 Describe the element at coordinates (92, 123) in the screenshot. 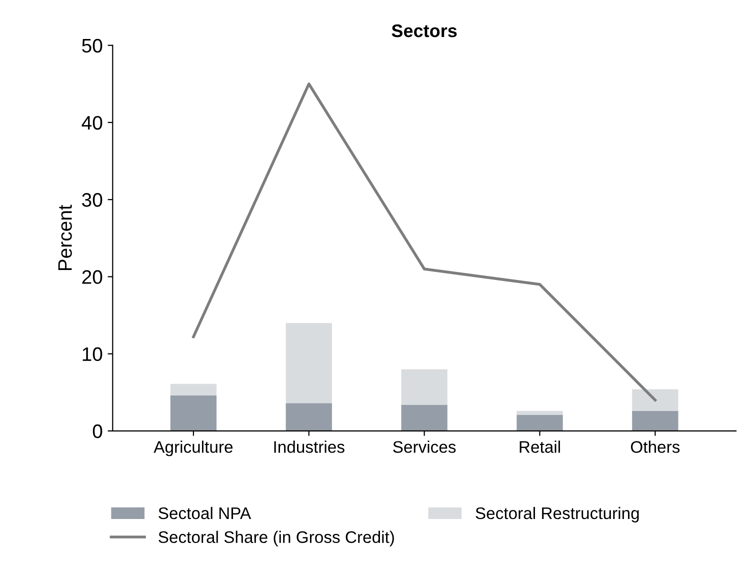

I see `y-tick-label: 40` at that location.